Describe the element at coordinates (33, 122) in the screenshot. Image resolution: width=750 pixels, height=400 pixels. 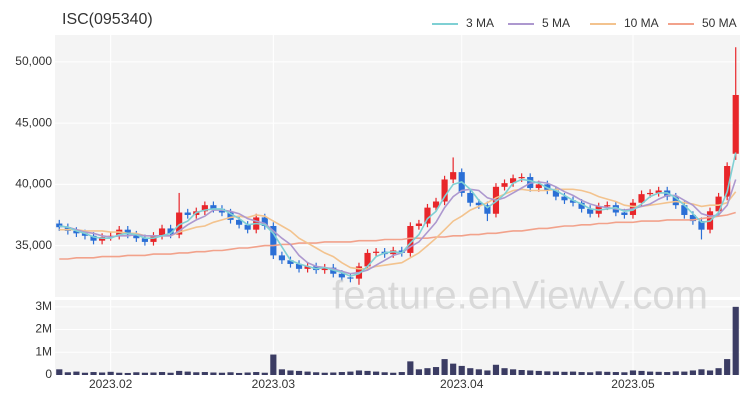
I see `y-tick-label: 45,000` at that location.